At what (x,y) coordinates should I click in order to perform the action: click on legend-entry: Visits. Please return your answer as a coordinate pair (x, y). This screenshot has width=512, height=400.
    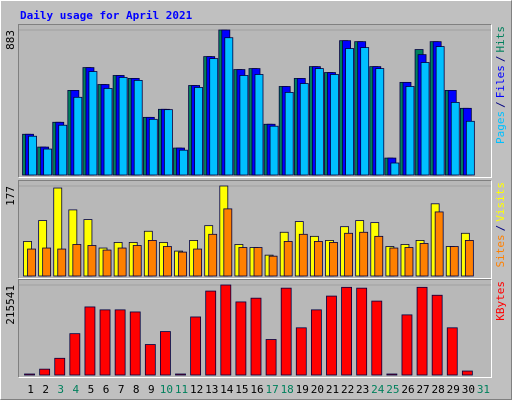
    Looking at the image, I should click on (500, 202).